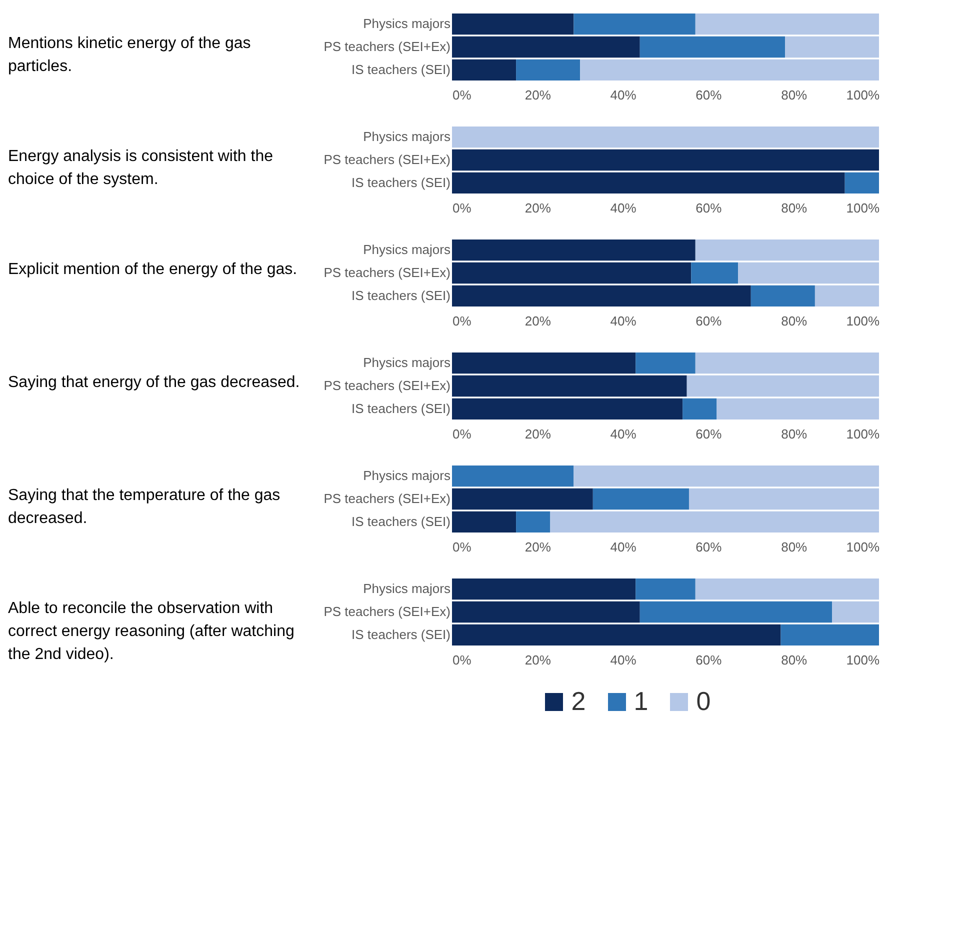 The image size is (976, 933). I want to click on text: Able to reconcile the observation with correct energy reasoning (after watching the 2nd video)., so click(152, 632).